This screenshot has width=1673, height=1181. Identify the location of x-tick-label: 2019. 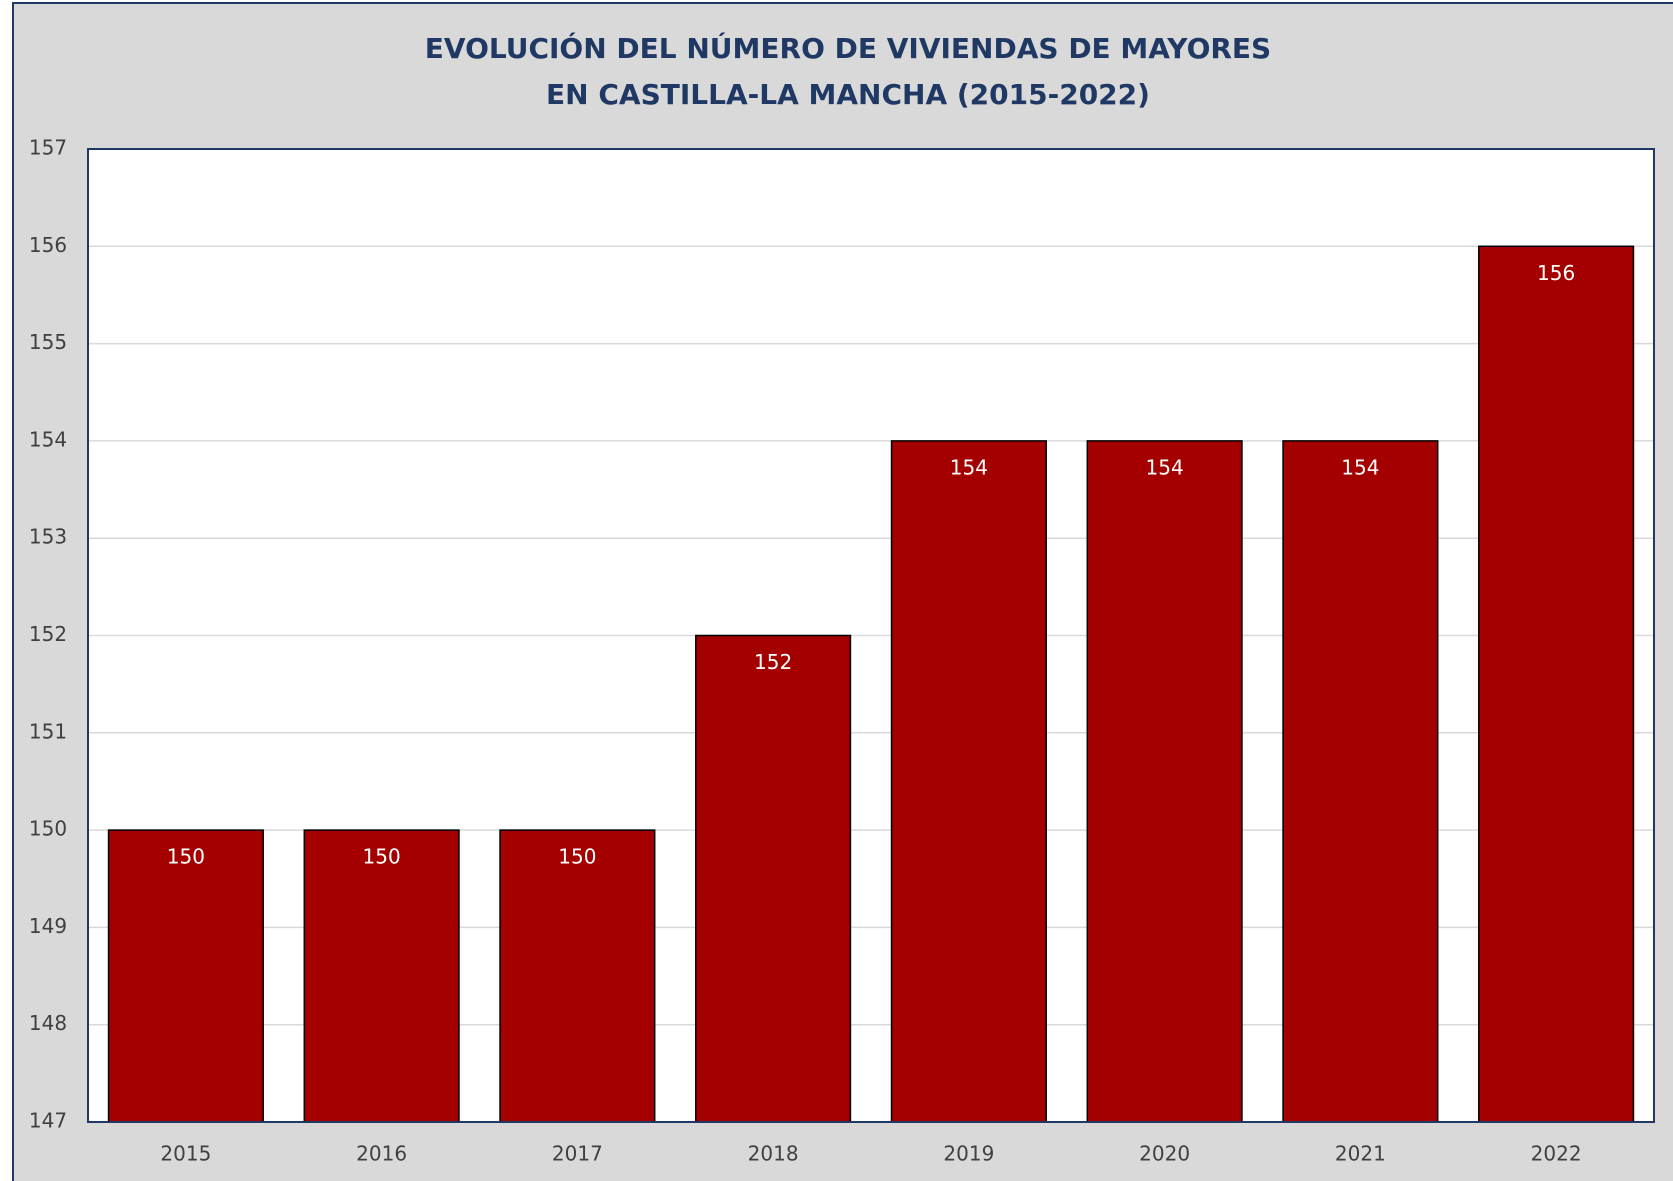
(968, 1154).